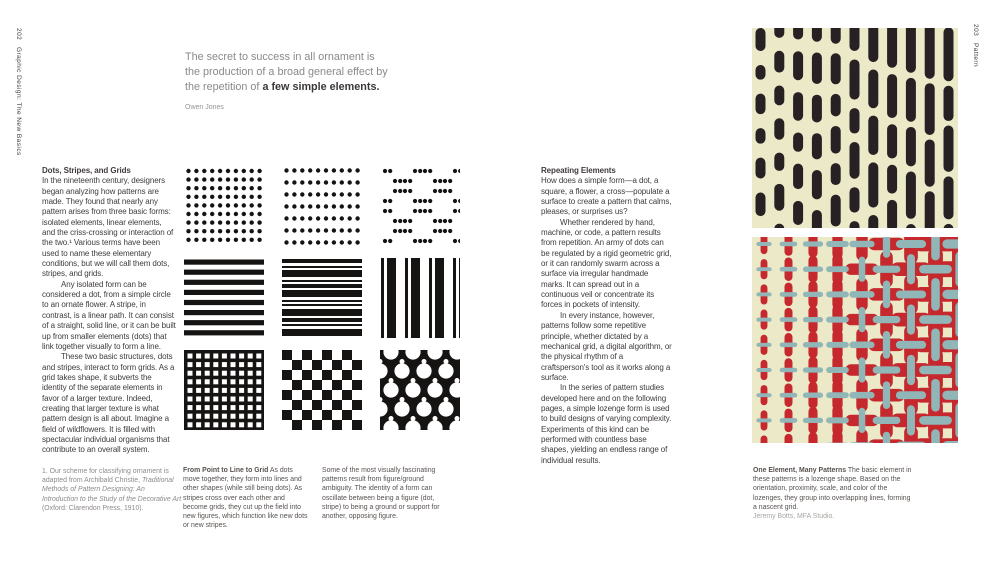 This screenshot has width=1000, height=563. Describe the element at coordinates (855, 128) in the screenshot. I see `pattern-swatch-pill-columns` at that location.